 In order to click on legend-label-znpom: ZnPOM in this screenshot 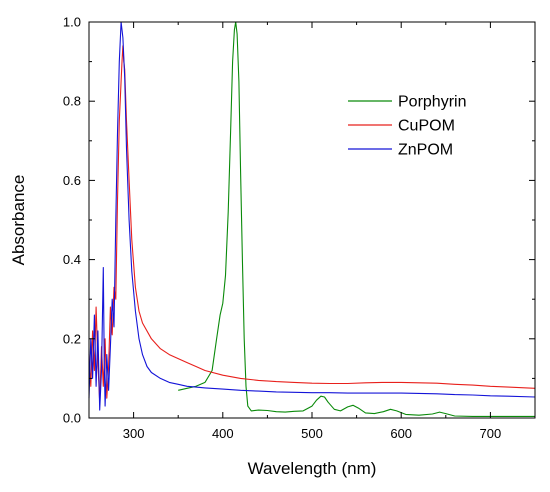, I will do `click(425, 150)`.